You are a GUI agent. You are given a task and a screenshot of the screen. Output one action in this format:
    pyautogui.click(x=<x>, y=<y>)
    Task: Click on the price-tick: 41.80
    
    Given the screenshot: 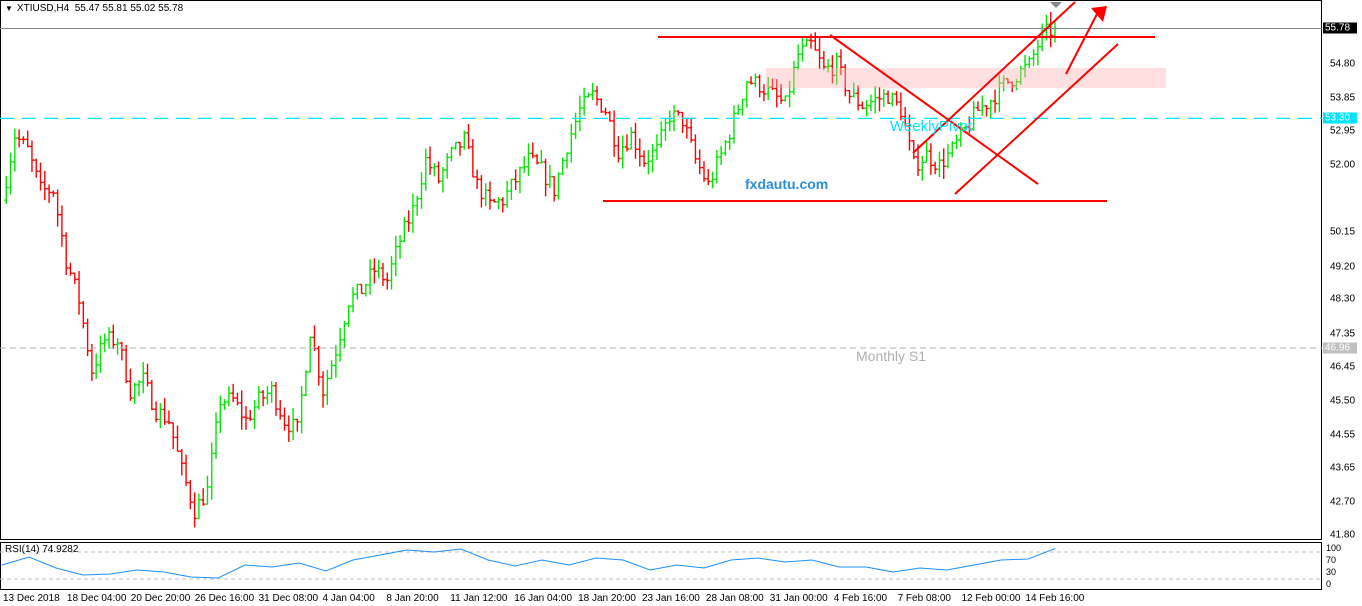 What is the action you would take?
    pyautogui.click(x=1343, y=535)
    